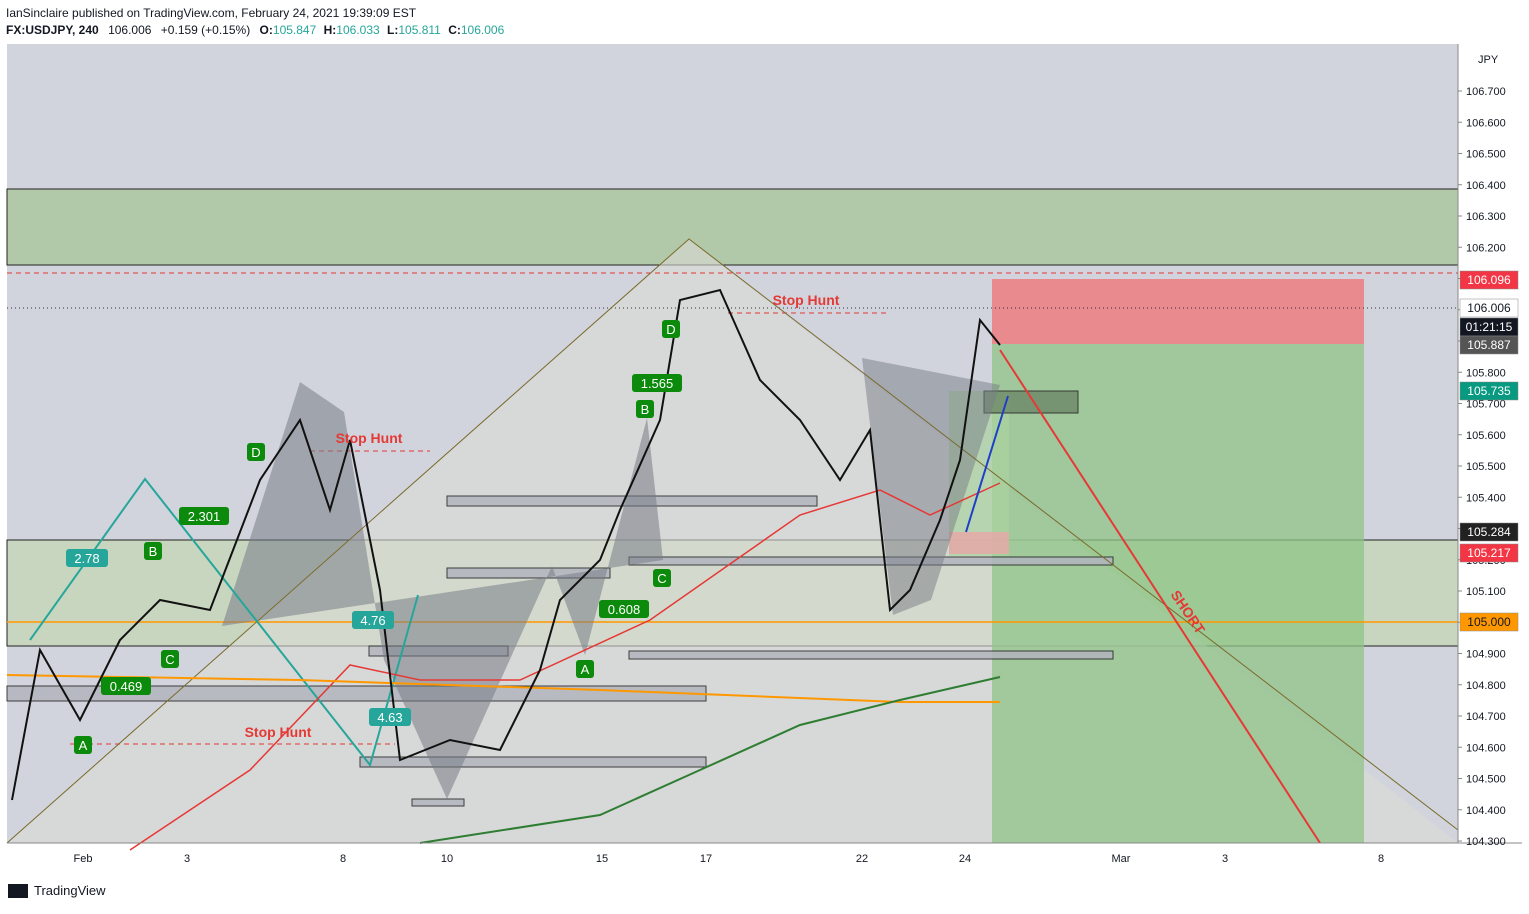 This screenshot has height=914, width=1529. Describe the element at coordinates (1486, 405) in the screenshot. I see `price-label: 105.700` at that location.